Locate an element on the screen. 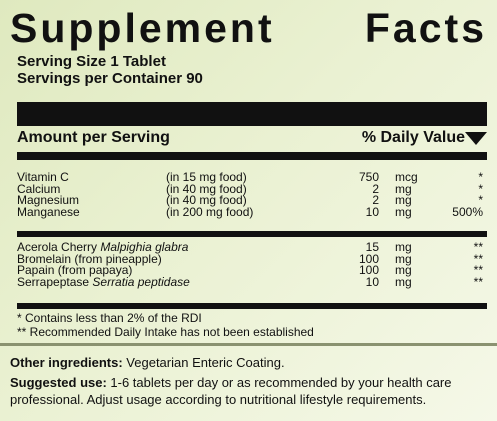  nutrient-name: Calcium is located at coordinates (39, 188).